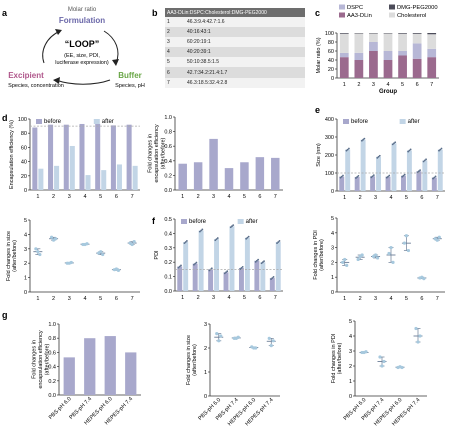  Describe the element at coordinates (36, 86) in the screenshot. I see `loop-excipient-sub: Species, concentration` at that location.